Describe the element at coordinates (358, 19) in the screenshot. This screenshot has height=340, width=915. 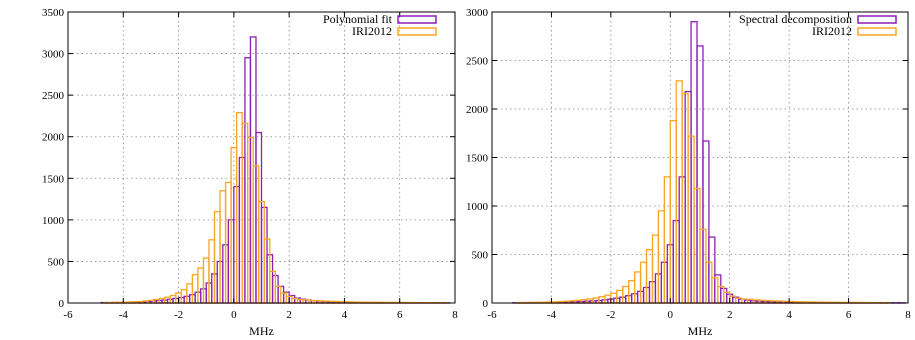
I see `legend-label: Polynomial fit` at that location.